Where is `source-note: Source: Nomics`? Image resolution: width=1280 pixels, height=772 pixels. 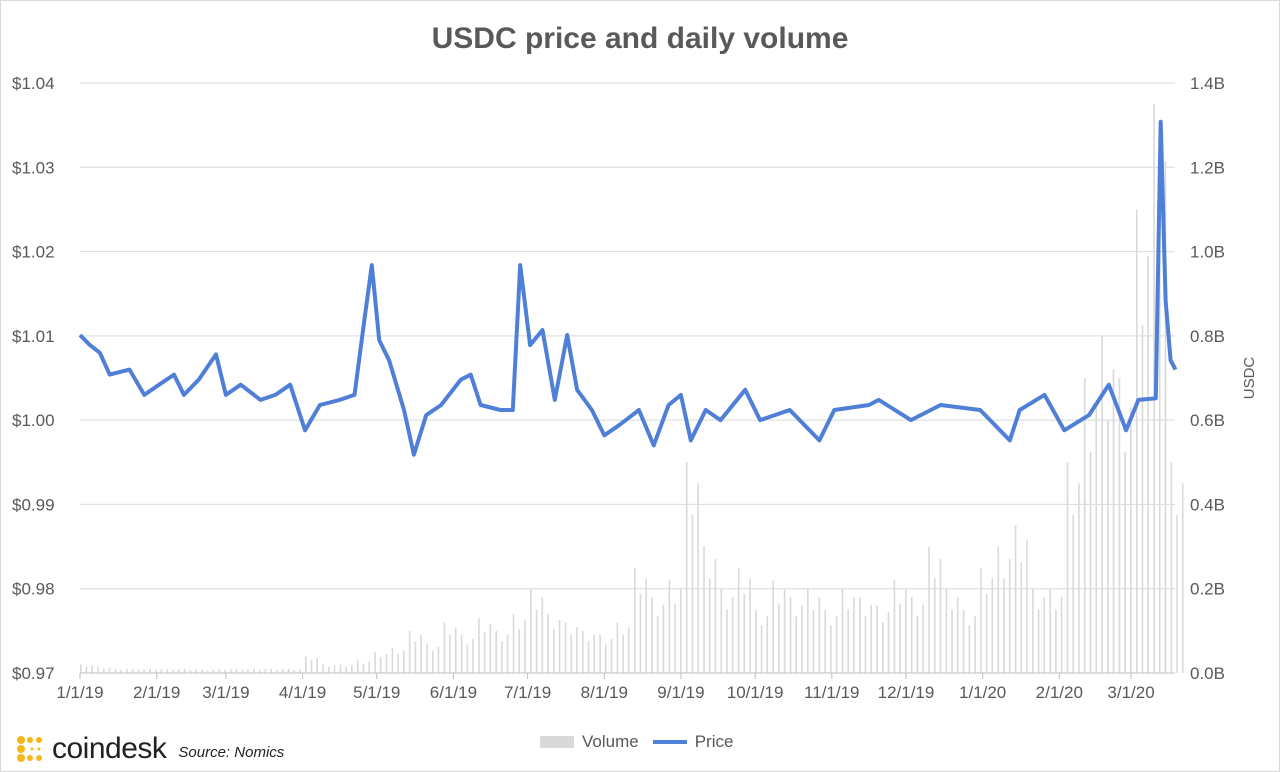
source-note: Source: Nomics is located at coordinates (231, 752).